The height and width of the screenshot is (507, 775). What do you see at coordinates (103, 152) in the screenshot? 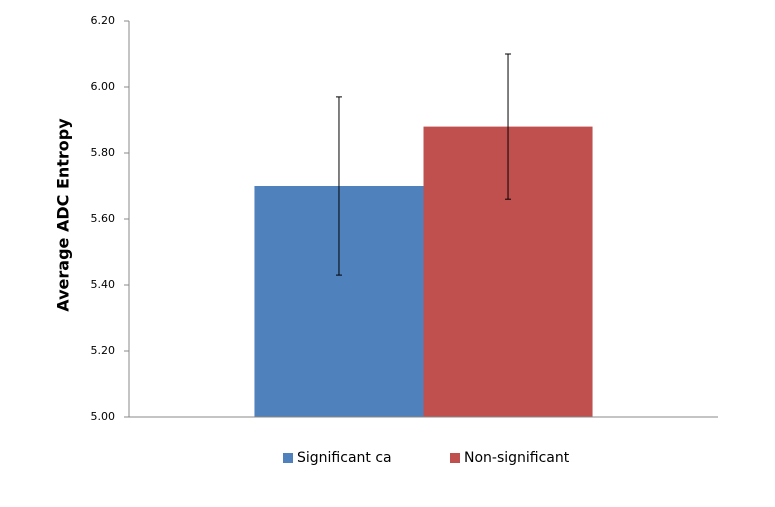
I see `y-tick-label: 5.80` at bounding box center [103, 152].